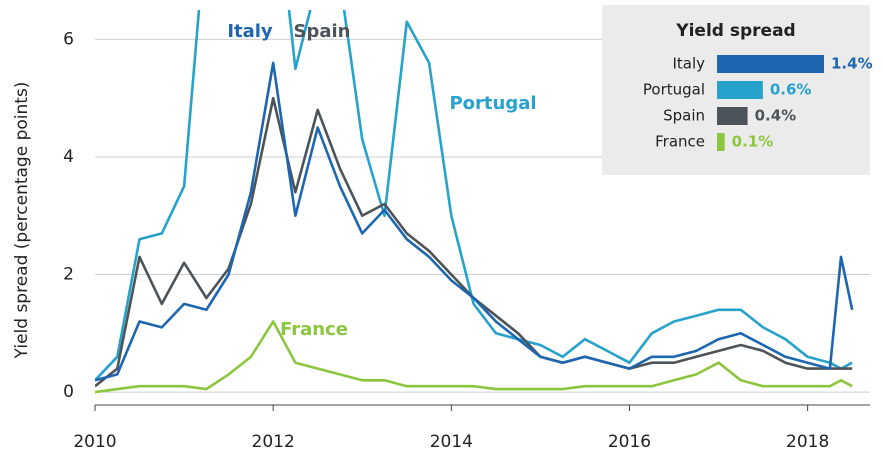 The height and width of the screenshot is (456, 884). Describe the element at coordinates (791, 90) in the screenshot. I see `bar-value-label: 0.6%` at that location.